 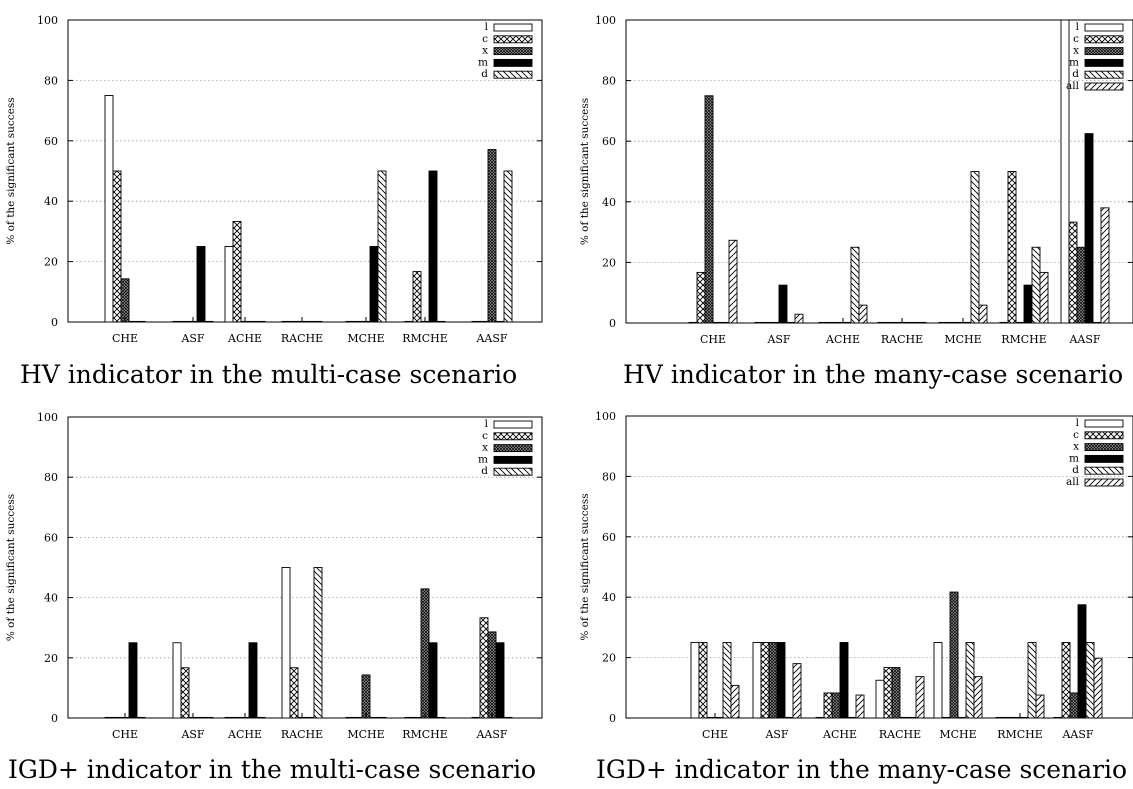 I want to click on bar-l-aasf, so click(x=1058, y=717).